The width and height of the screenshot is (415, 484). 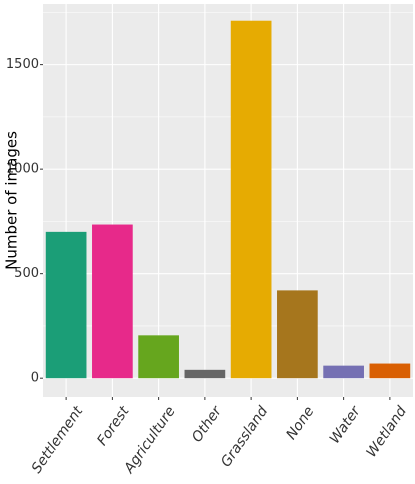 What do you see at coordinates (58, 439) in the screenshot?
I see `x-tick-label-settlement: Settlement` at bounding box center [58, 439].